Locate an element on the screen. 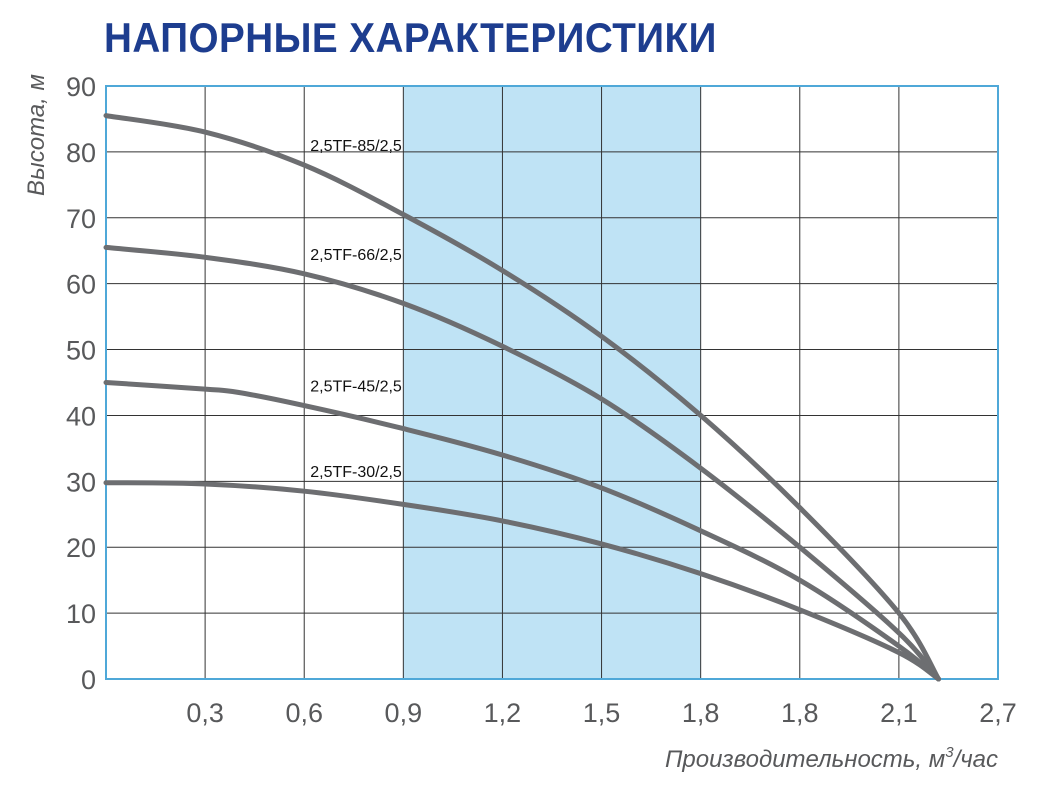 This screenshot has height=802, width=1056. x-axis-label-main: Производительность, м is located at coordinates (805, 759).